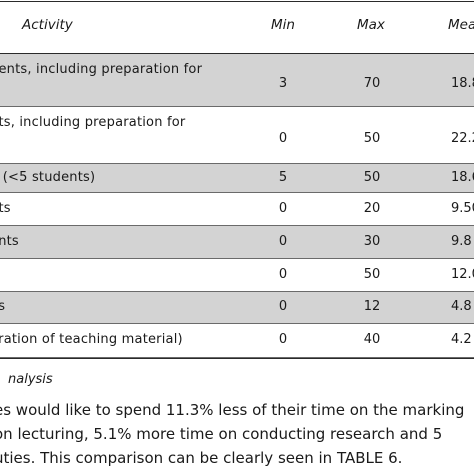 Image resolution: width=474 pixels, height=474 pixels. What do you see at coordinates (462, 274) in the screenshot?
I see `cell-mean: 12.0` at bounding box center [462, 274].